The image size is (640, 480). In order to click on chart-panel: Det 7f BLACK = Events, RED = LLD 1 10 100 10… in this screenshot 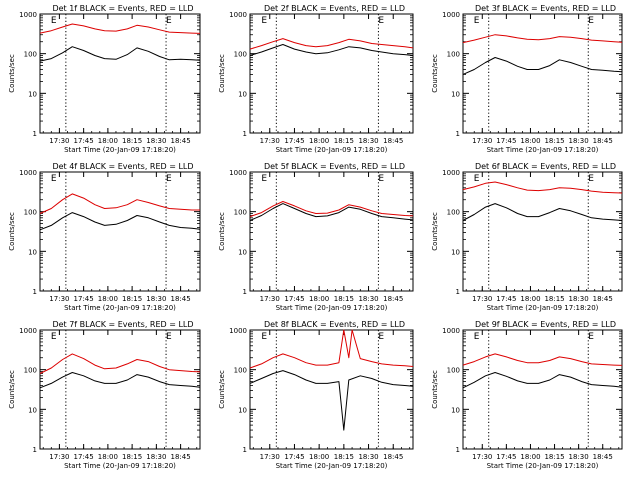, I will do `click(104, 395)`.